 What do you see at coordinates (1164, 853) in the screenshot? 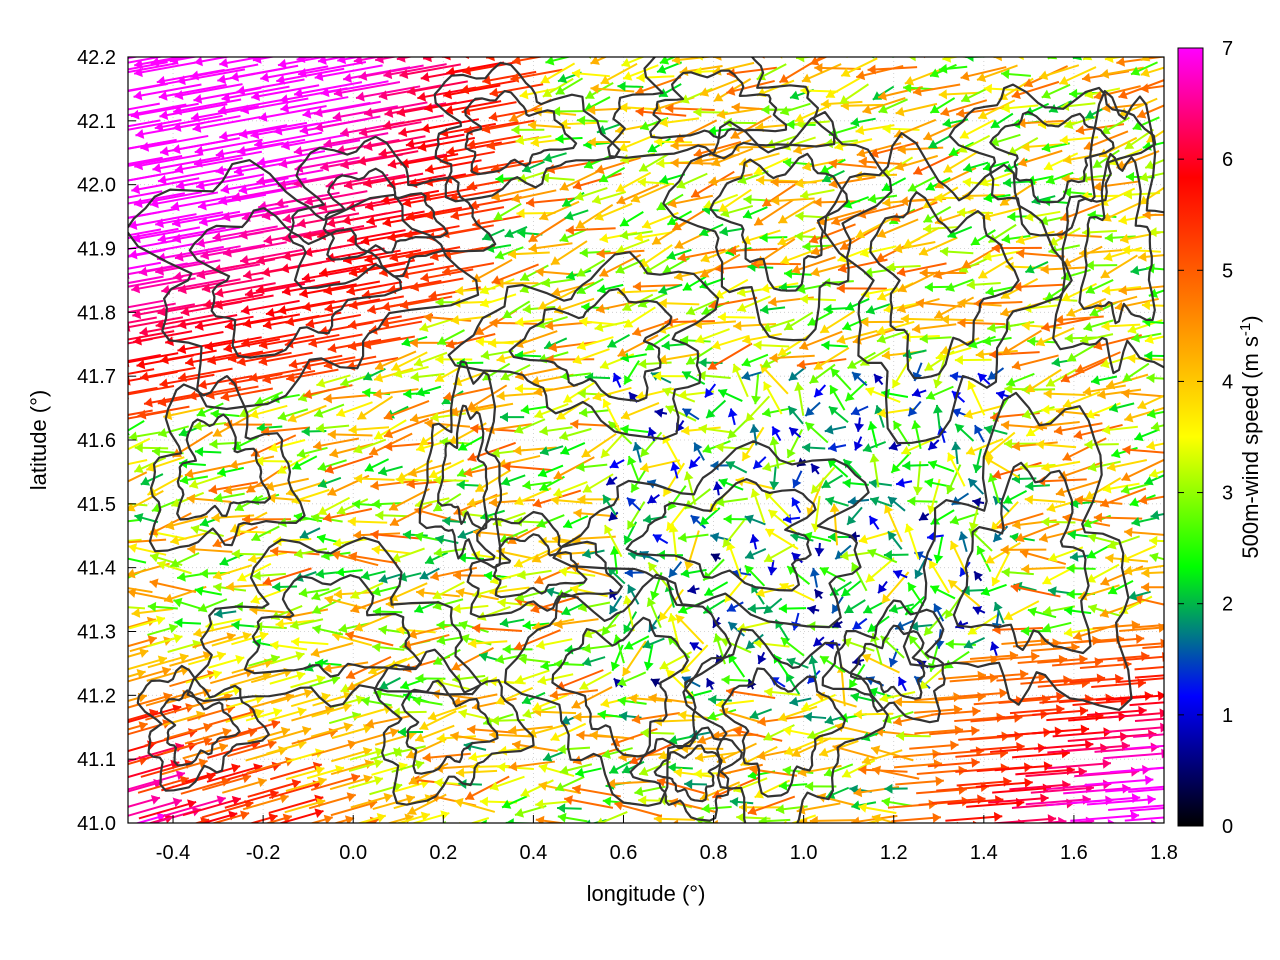
I see `x-tick-label: 1.8` at bounding box center [1164, 853].